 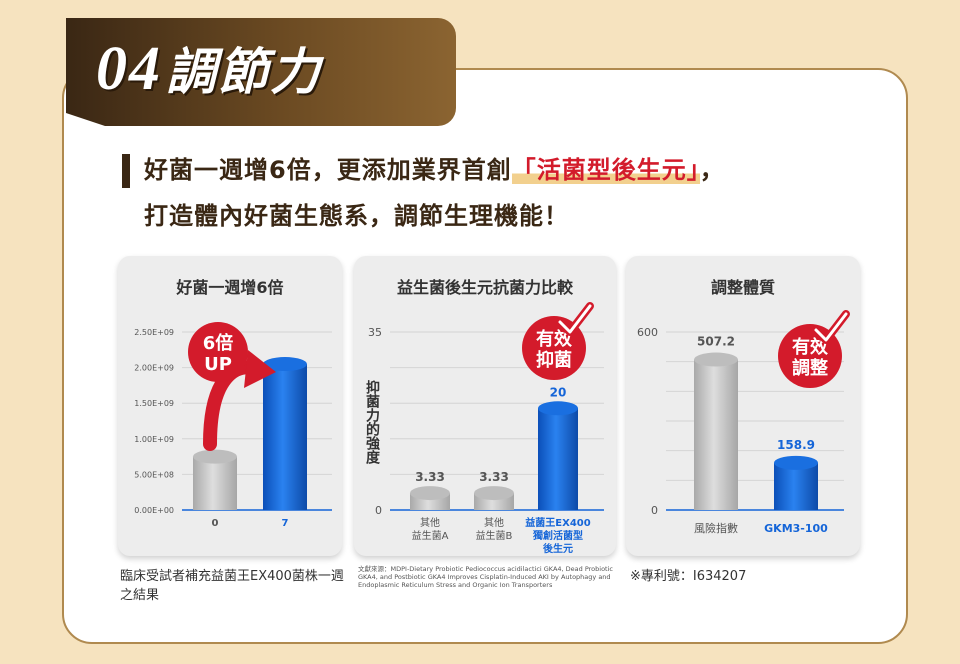 I want to click on headline-line1-accent: 「活菌型後生元」, so click(x=605, y=170).